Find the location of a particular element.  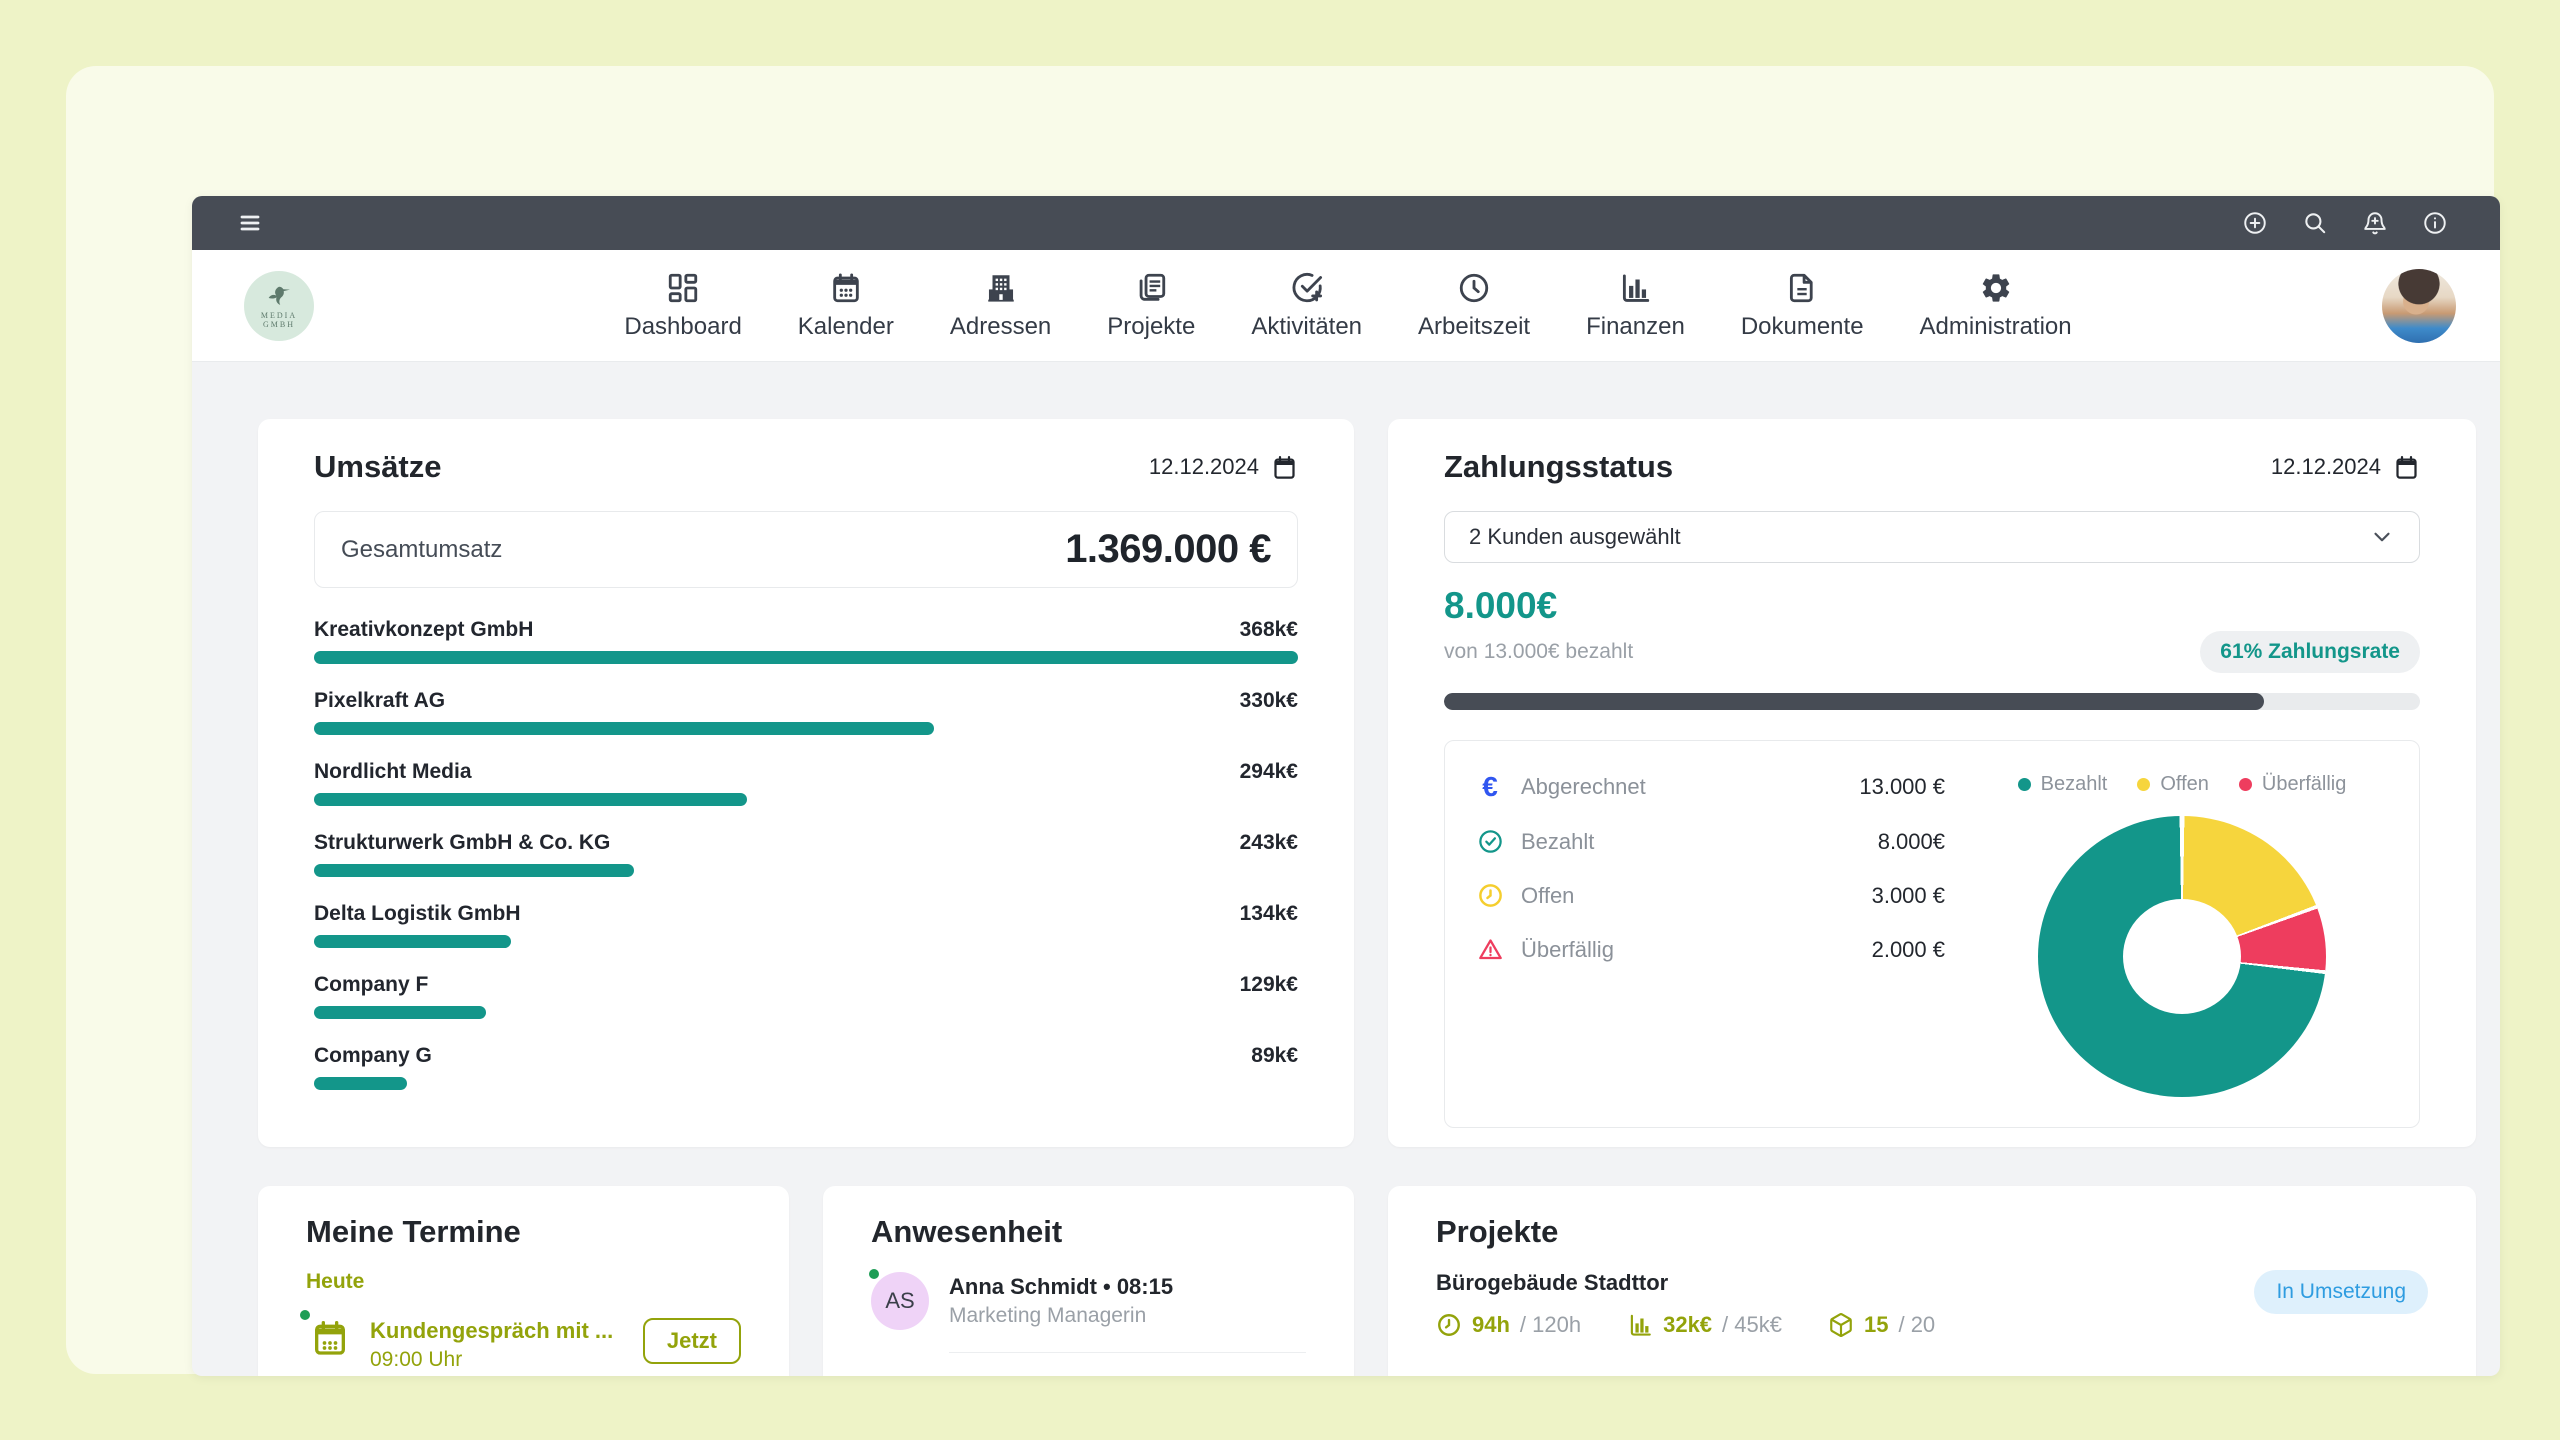

nav-item-kalender: Kalender is located at coordinates (846, 306).